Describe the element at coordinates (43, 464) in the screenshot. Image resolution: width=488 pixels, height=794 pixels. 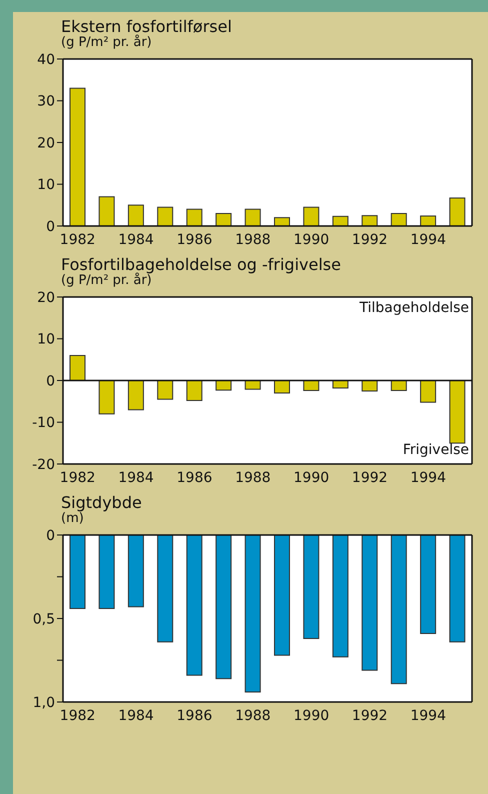
I see `y-tick-label: -20` at that location.